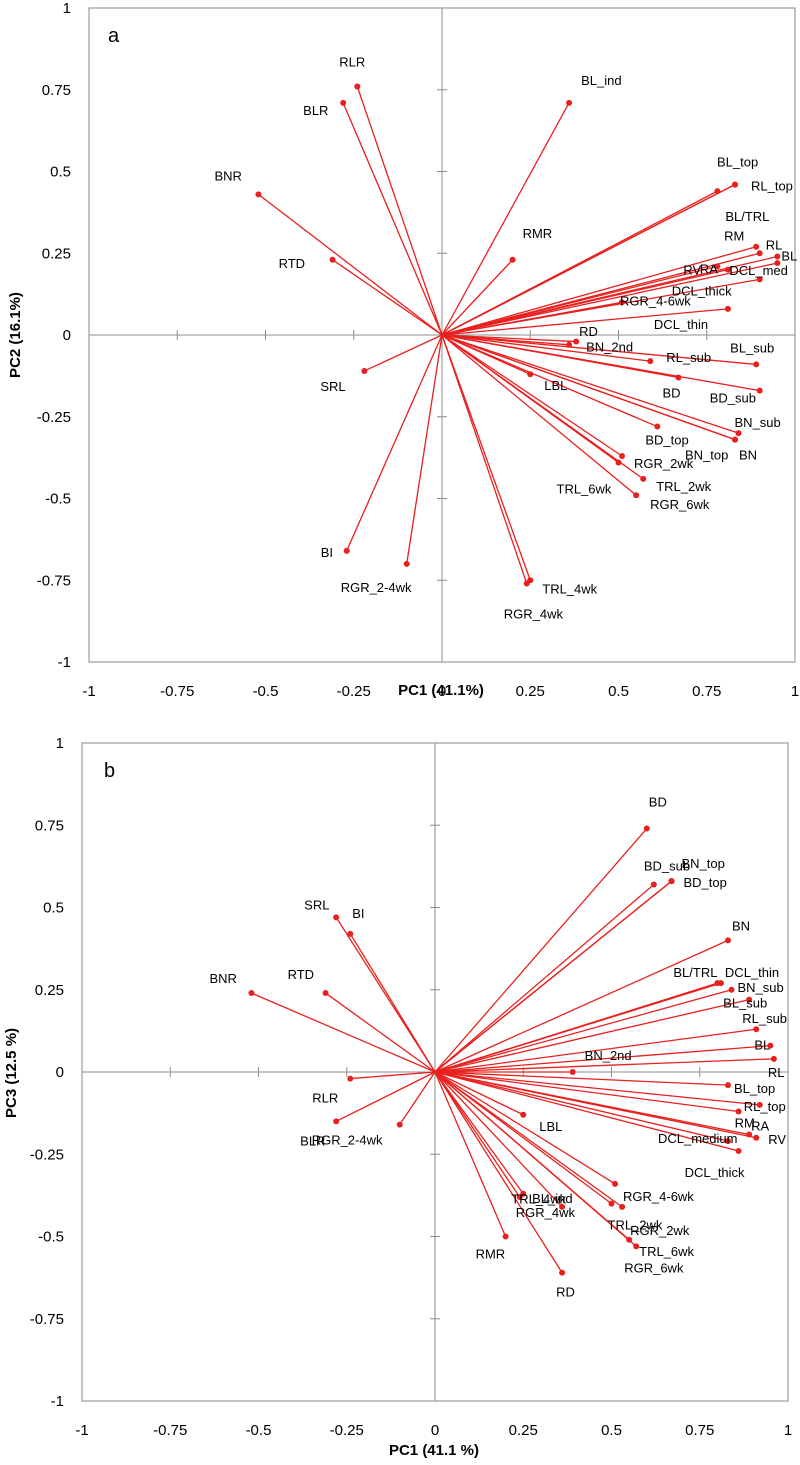 The width and height of the screenshot is (800, 1465). I want to click on panel-a-point-rgr-2wk, so click(622, 455).